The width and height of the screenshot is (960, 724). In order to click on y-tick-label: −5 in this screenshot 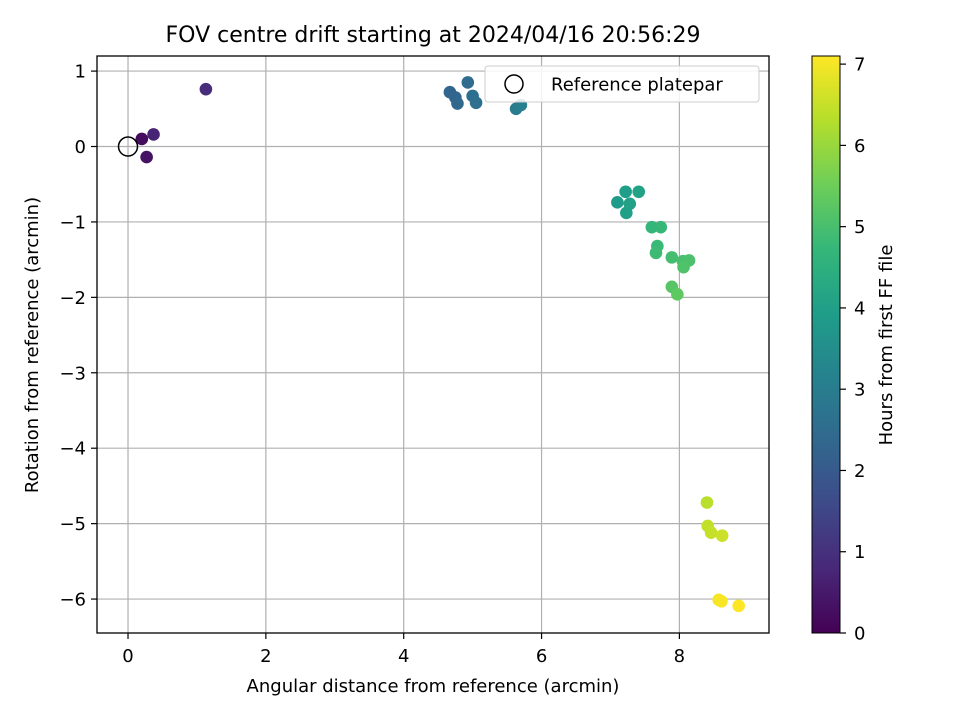, I will do `click(72, 524)`.